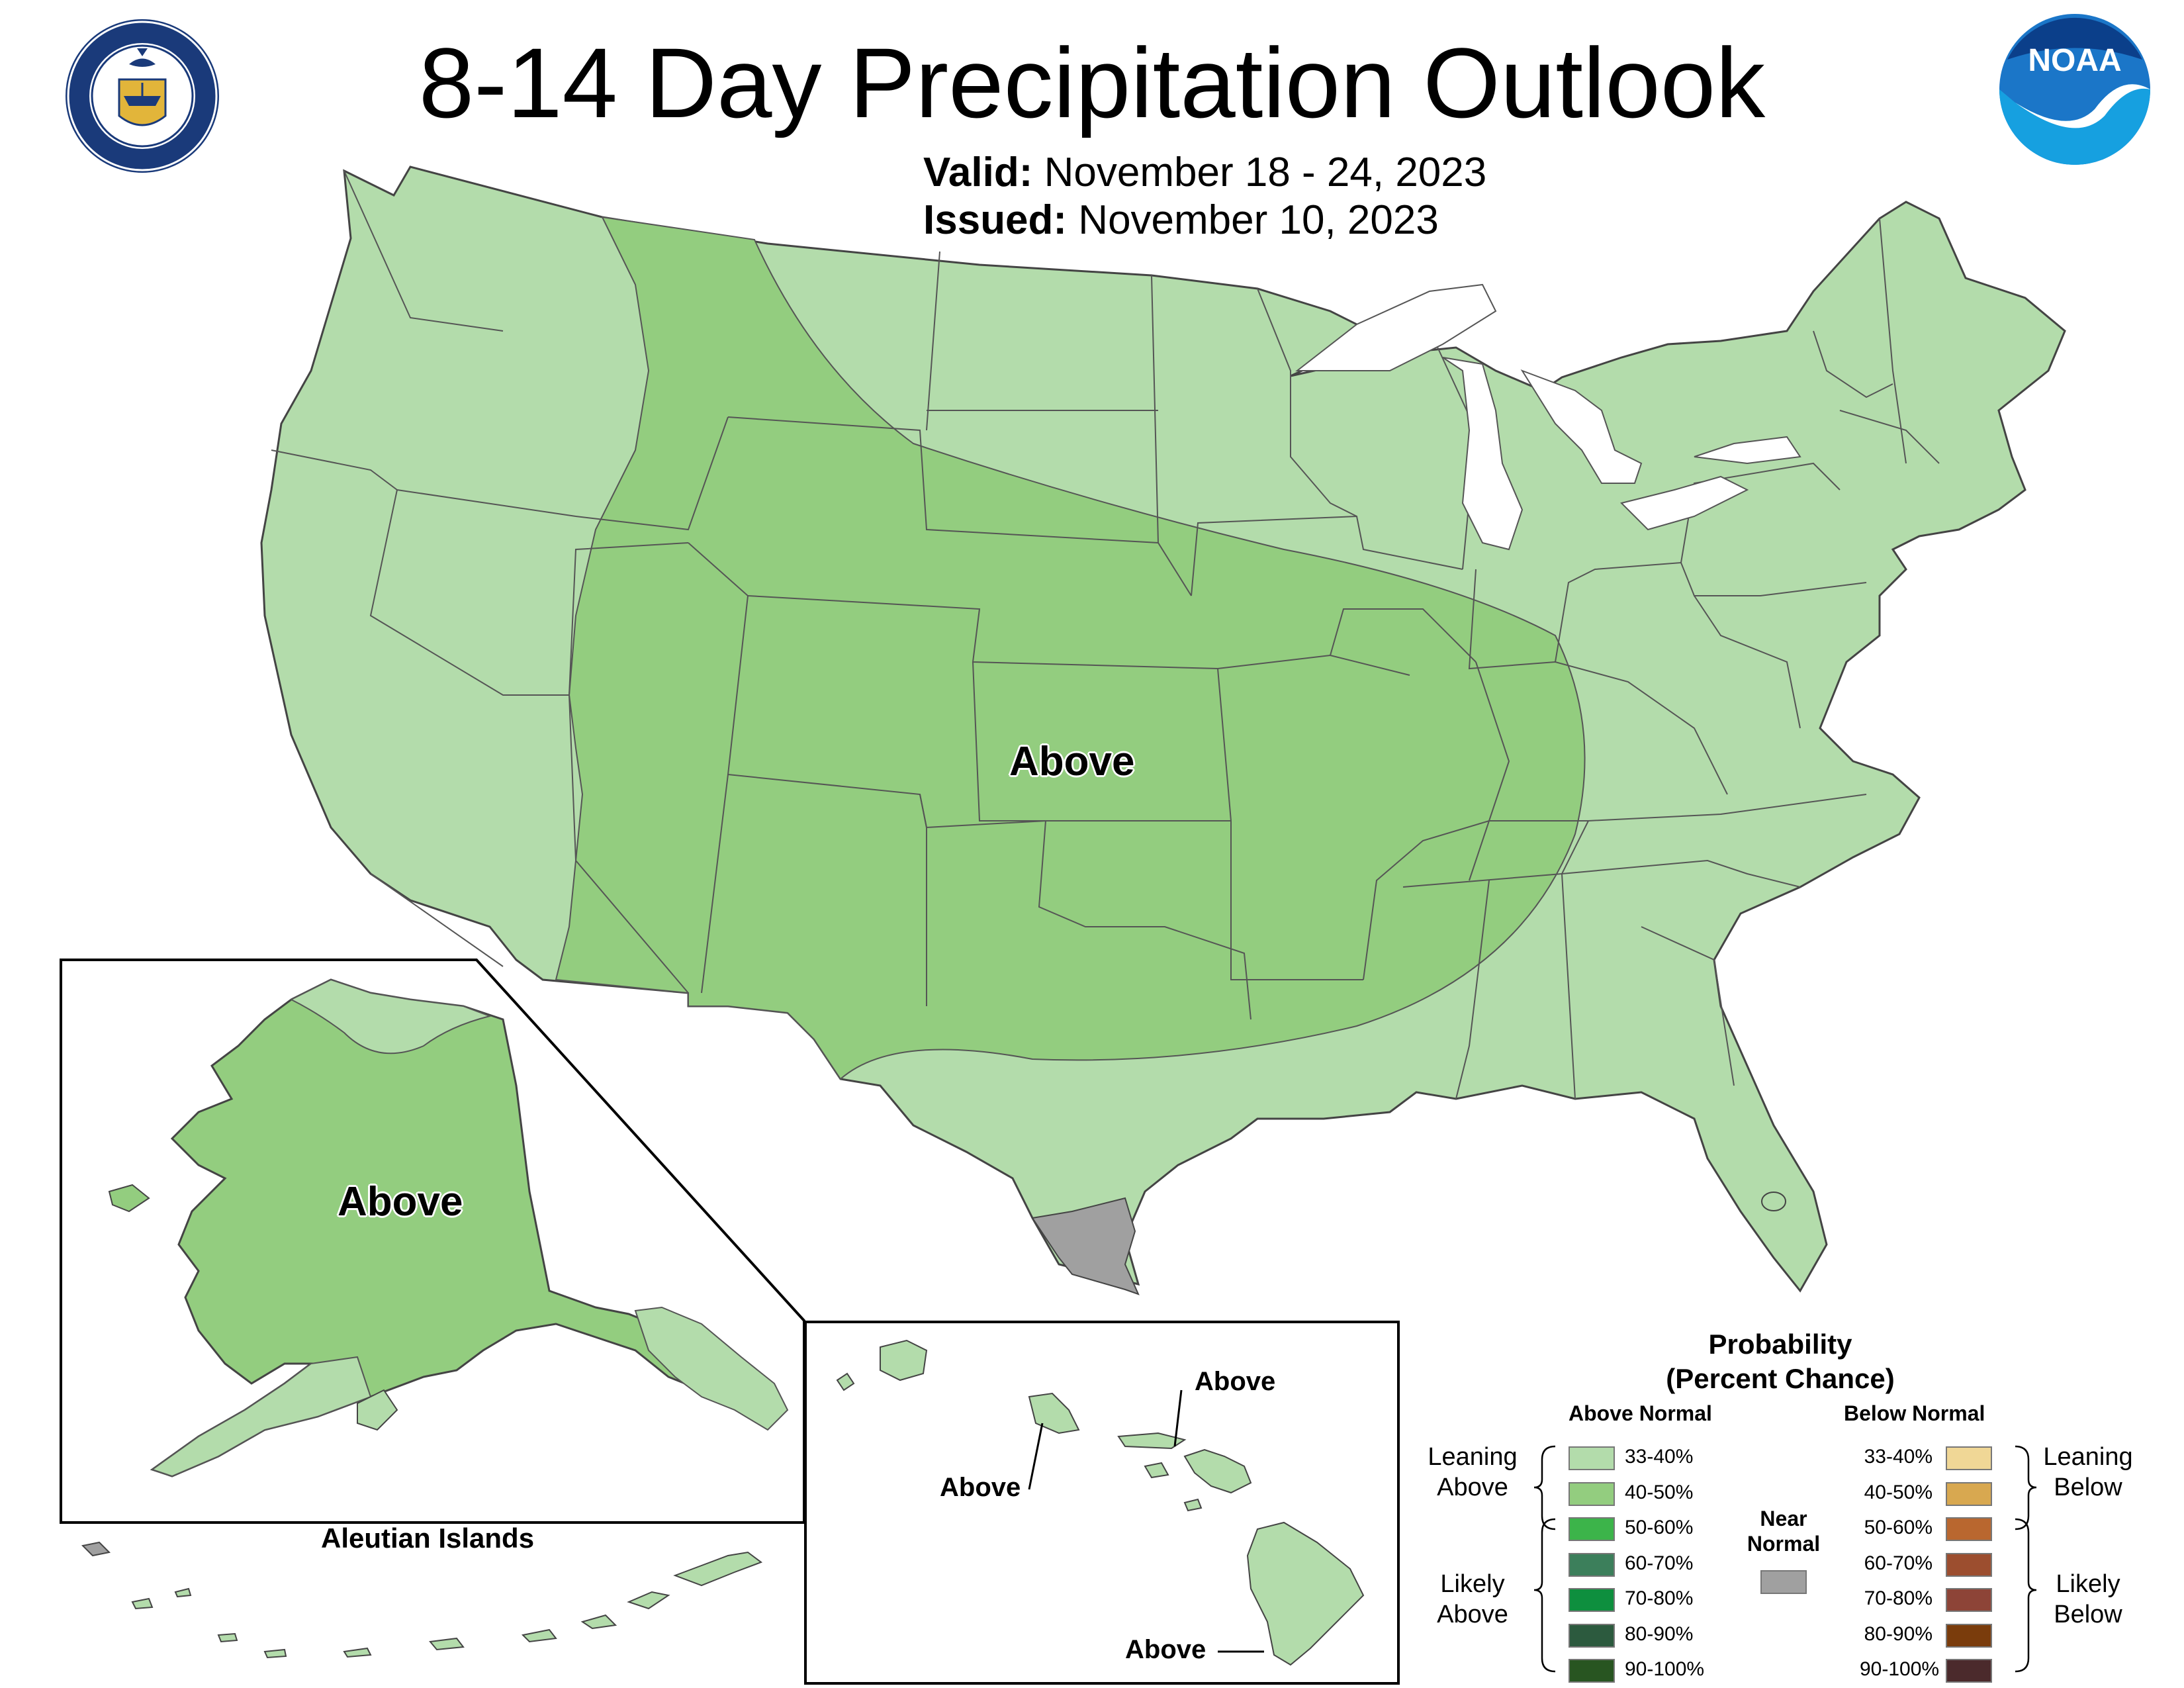  I want to click on niihau-island, so click(845, 1381).